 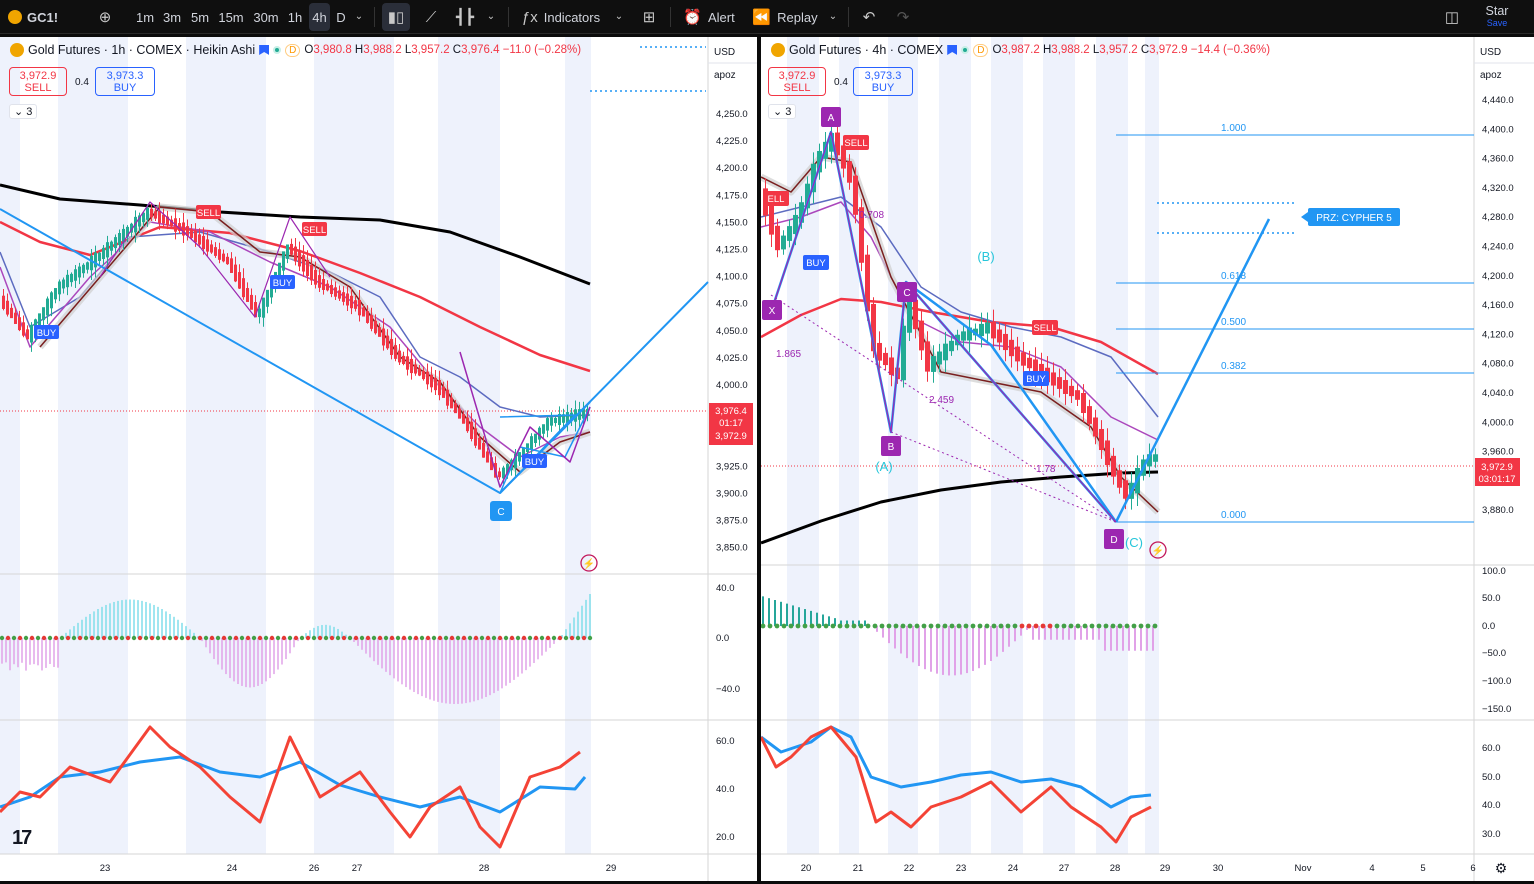 I want to click on ema-200-line, so click(x=295, y=234).